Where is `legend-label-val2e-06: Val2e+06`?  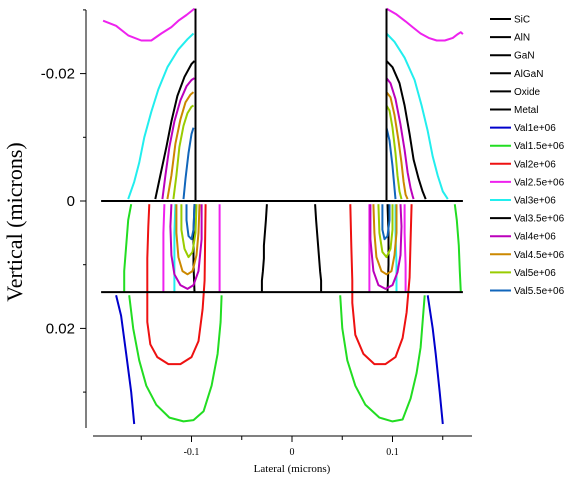 legend-label-val2e-06: Val2e+06 is located at coordinates (535, 164).